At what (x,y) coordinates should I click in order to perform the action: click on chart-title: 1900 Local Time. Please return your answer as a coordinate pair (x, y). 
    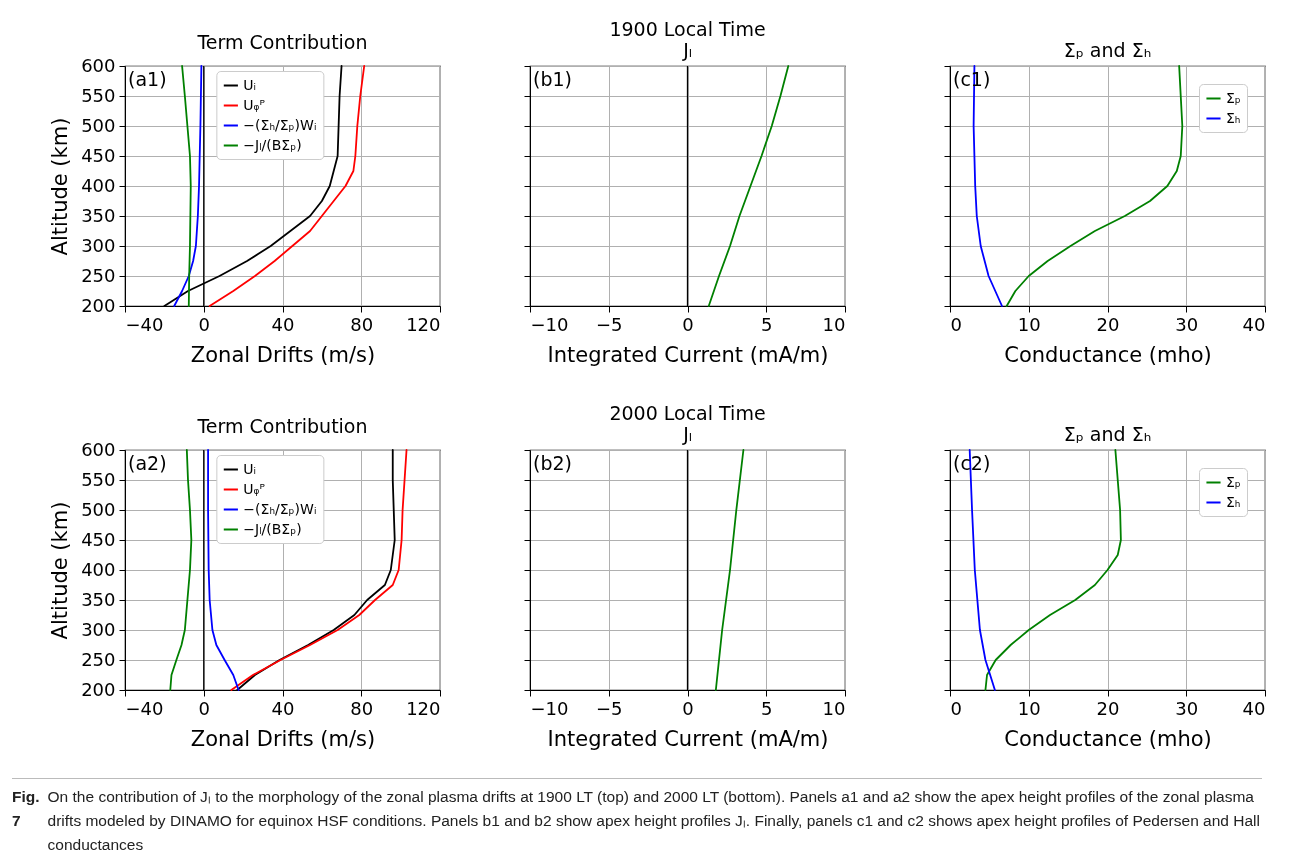
    Looking at the image, I should click on (687, 29).